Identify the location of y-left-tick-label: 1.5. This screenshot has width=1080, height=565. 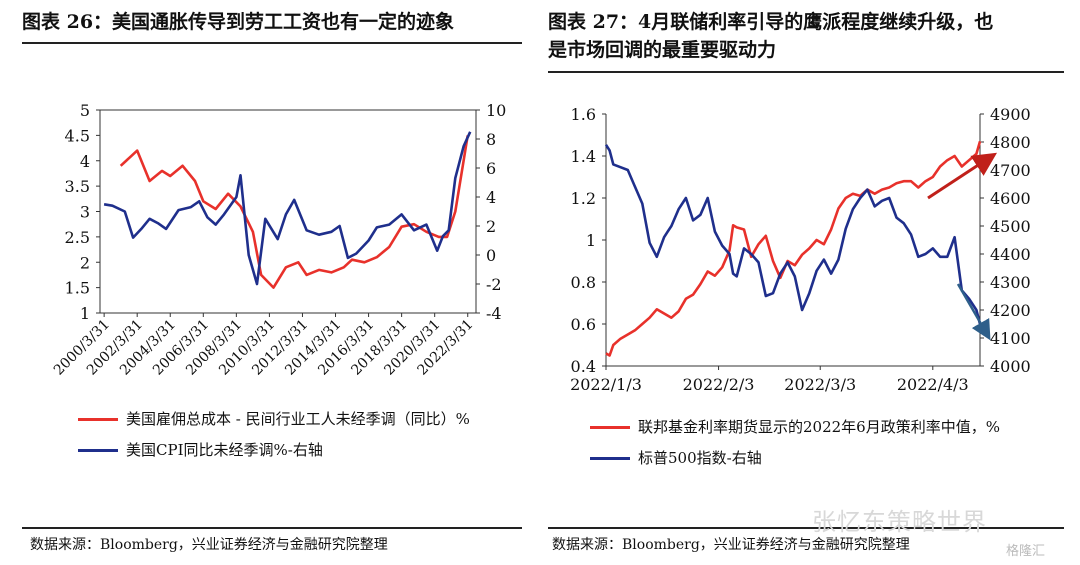
(77, 288).